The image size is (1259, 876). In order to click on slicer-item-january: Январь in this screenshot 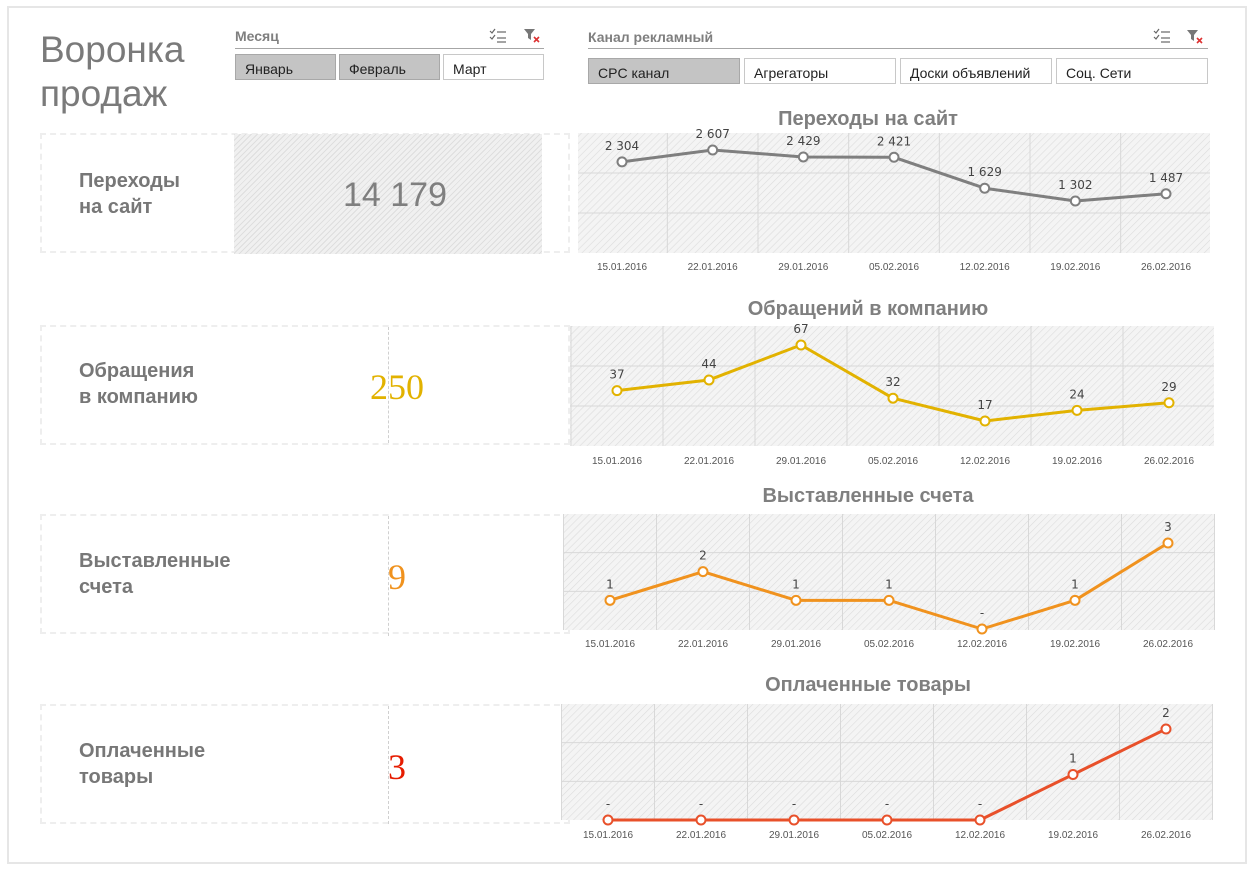, I will do `click(285, 67)`.